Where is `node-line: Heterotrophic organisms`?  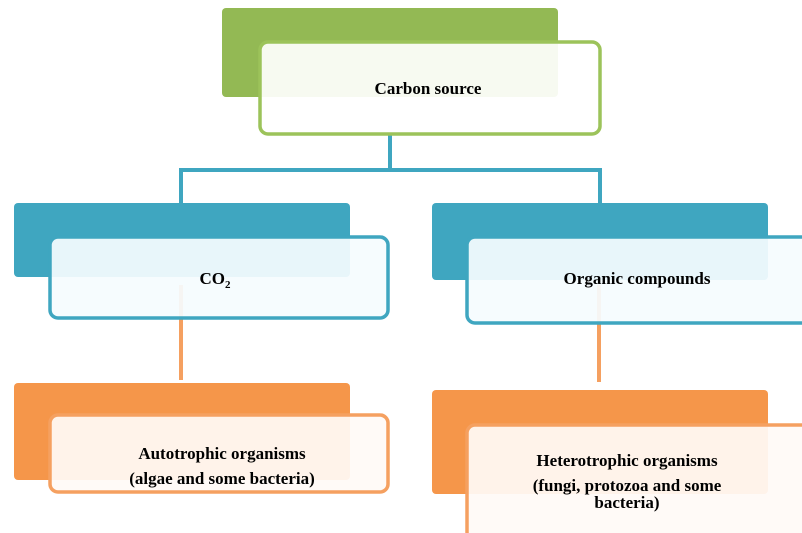 node-line: Heterotrophic organisms is located at coordinates (627, 460).